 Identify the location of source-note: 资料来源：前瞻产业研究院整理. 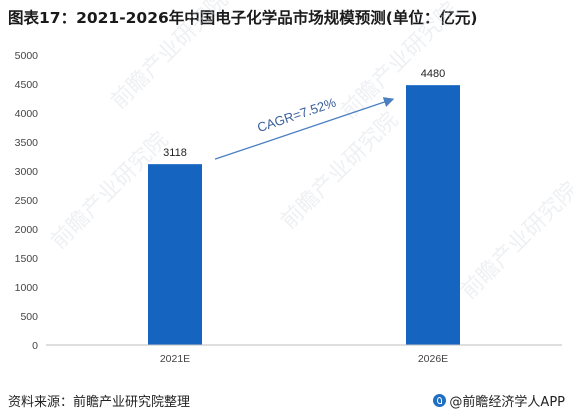
(99, 402).